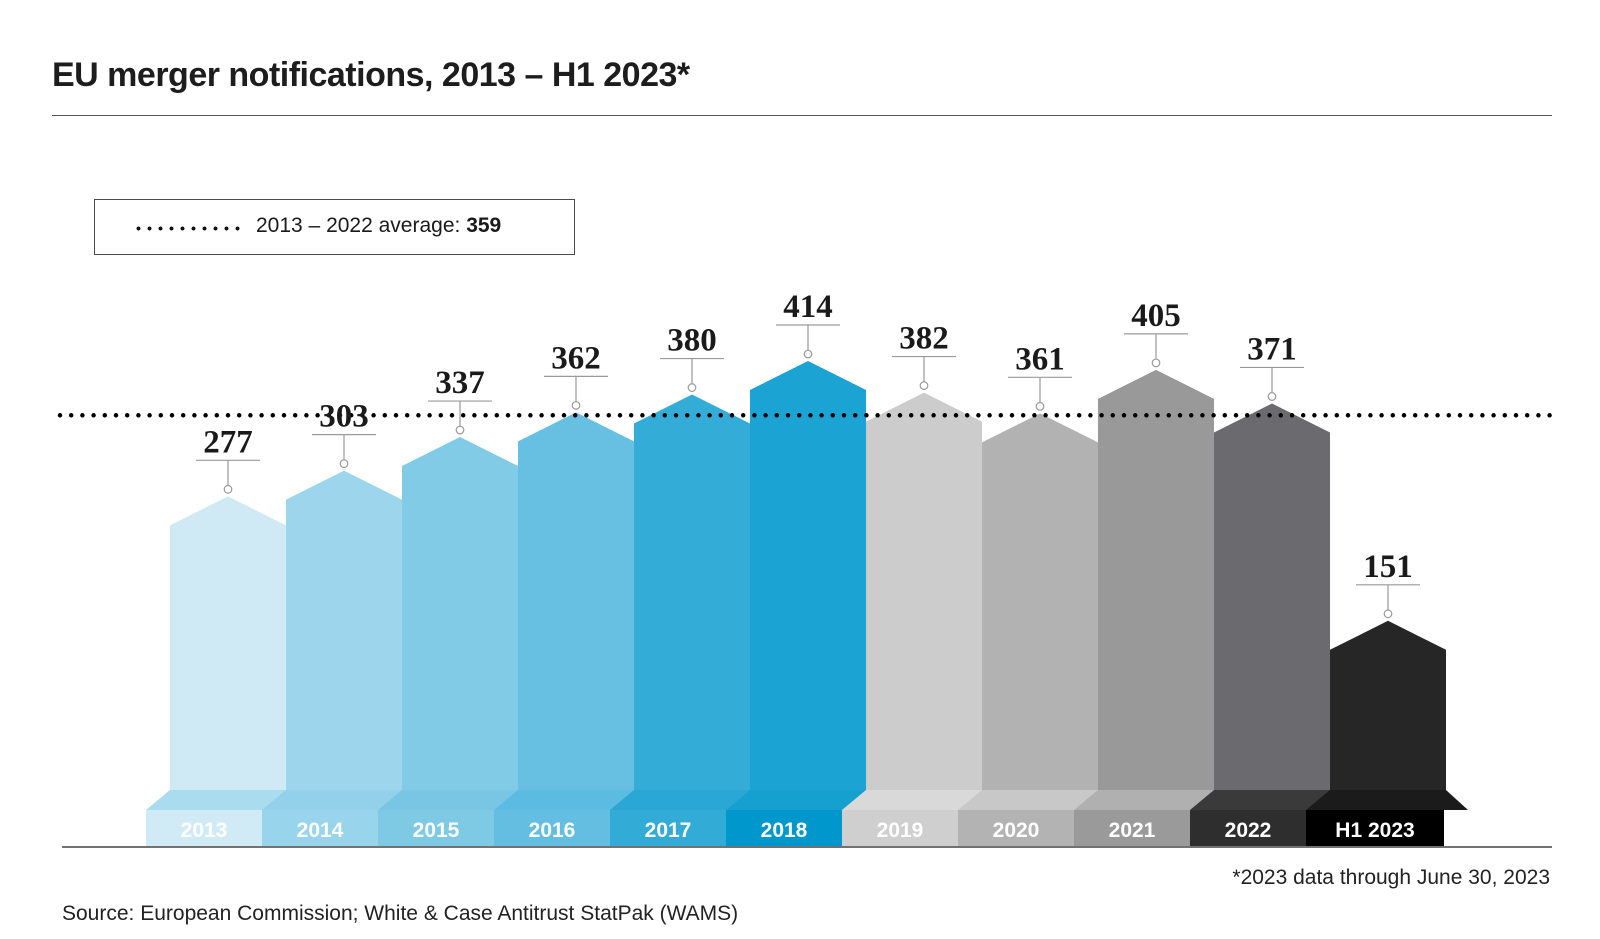  I want to click on year-label: 2016, so click(552, 830).